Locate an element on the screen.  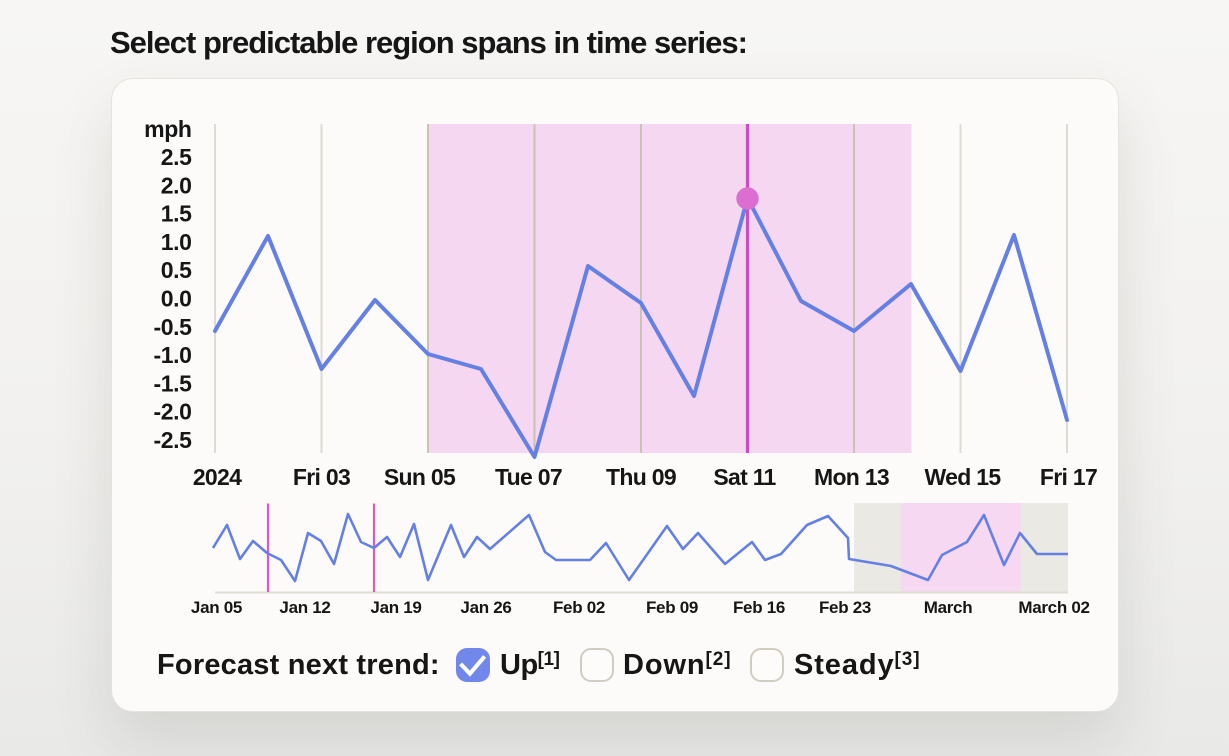
svg-text: March 02 is located at coordinates (1053, 607).